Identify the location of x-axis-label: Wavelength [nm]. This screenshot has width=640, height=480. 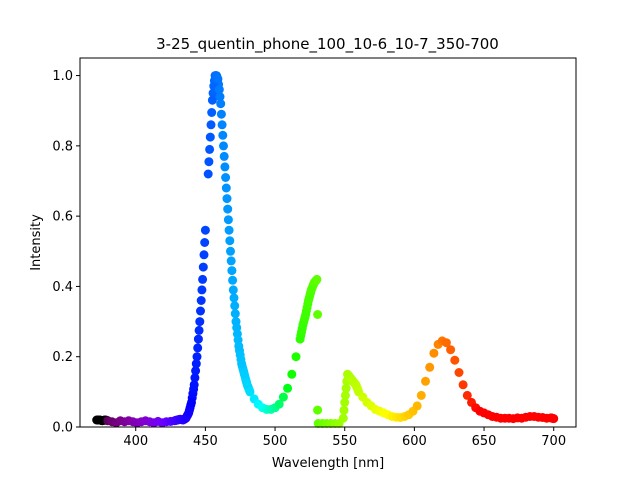
(328, 463).